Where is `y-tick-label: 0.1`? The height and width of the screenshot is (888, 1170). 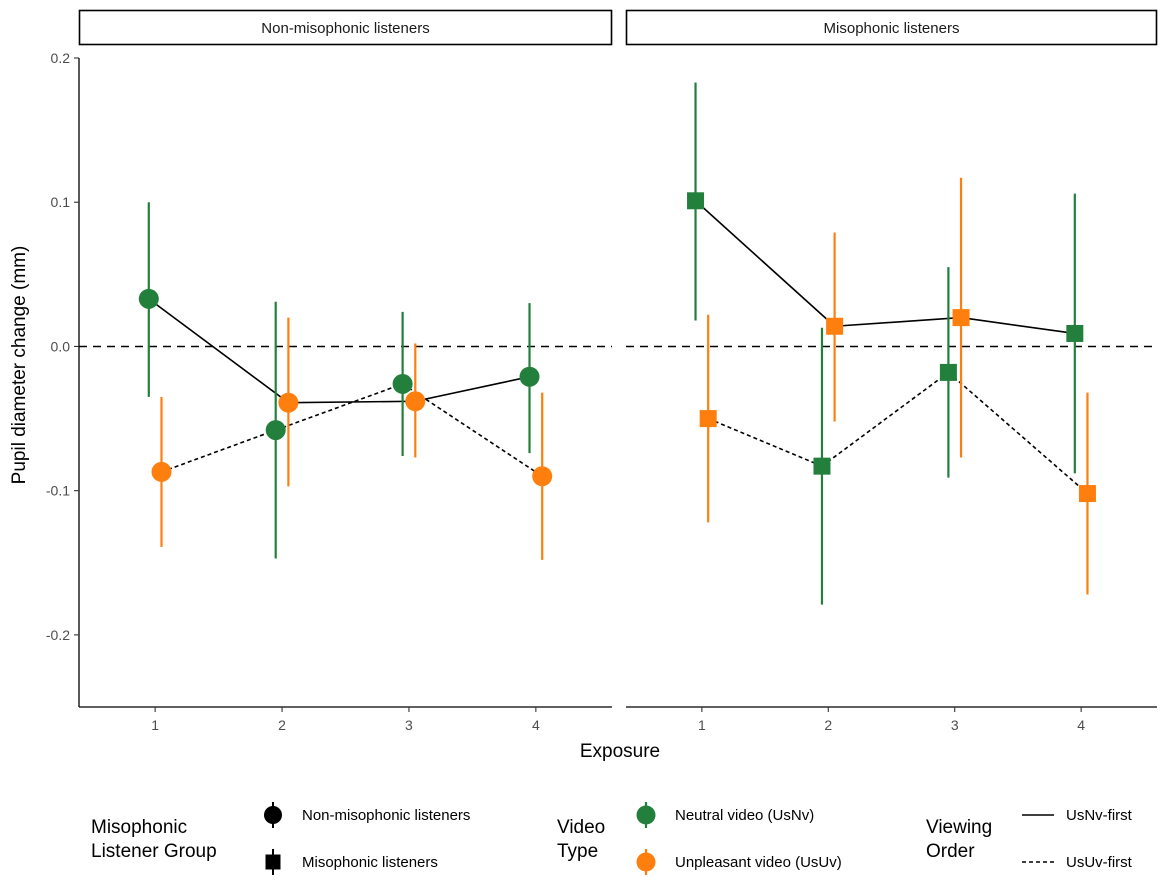
y-tick-label: 0.1 is located at coordinates (61, 202).